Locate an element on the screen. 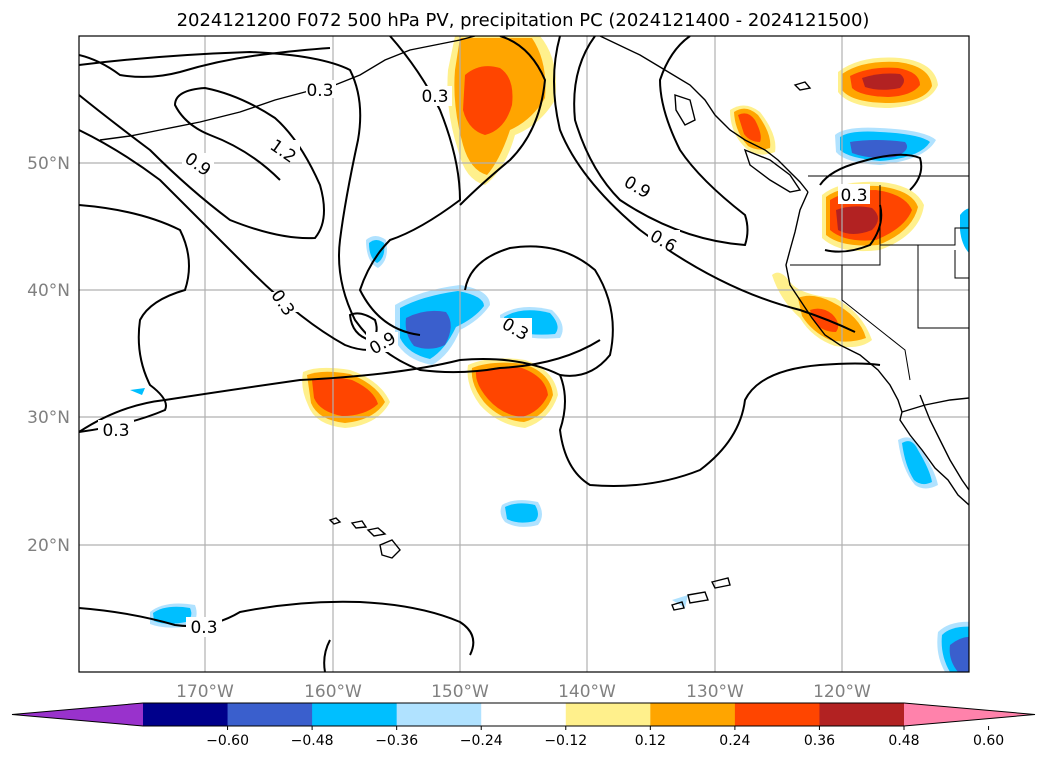 The image size is (1047, 765). precip-blob-lower-right-negative is located at coordinates (953, 646).